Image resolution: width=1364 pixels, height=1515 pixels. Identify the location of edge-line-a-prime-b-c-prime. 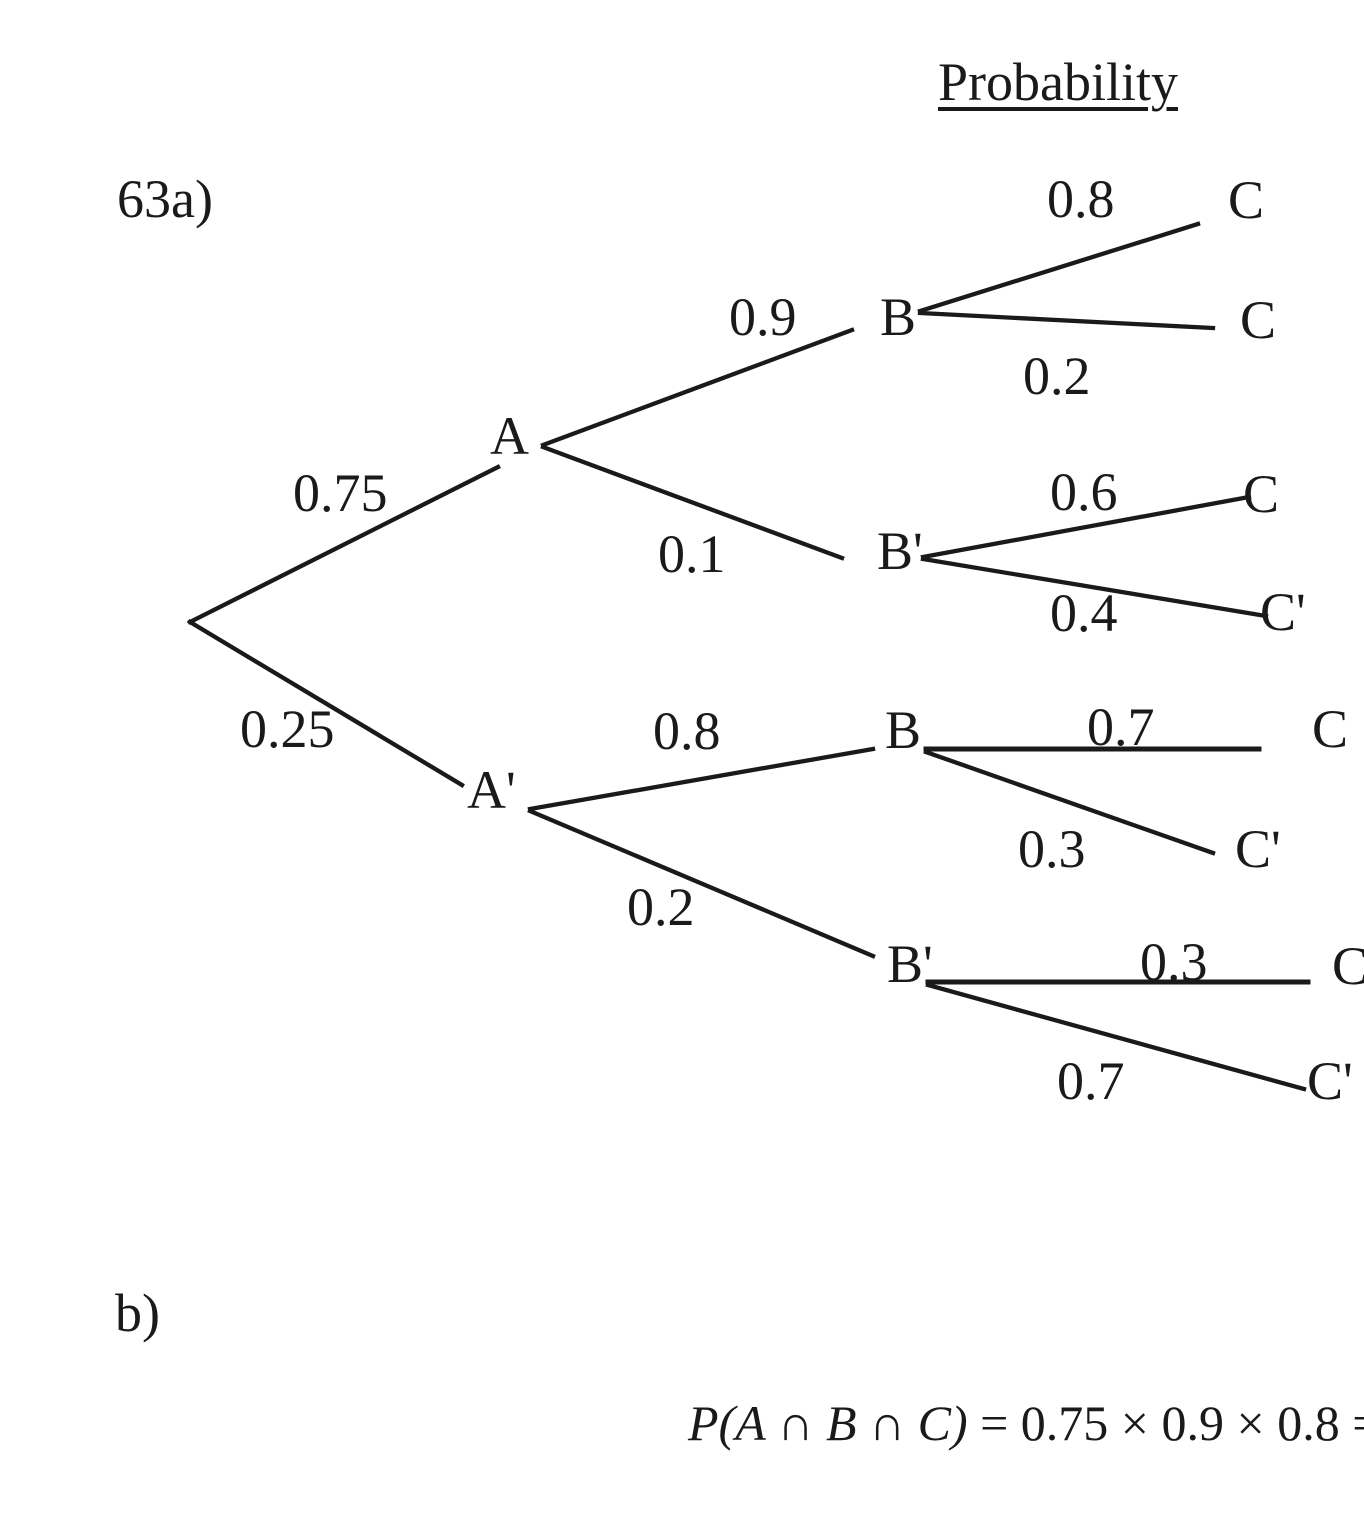
(1069, 802).